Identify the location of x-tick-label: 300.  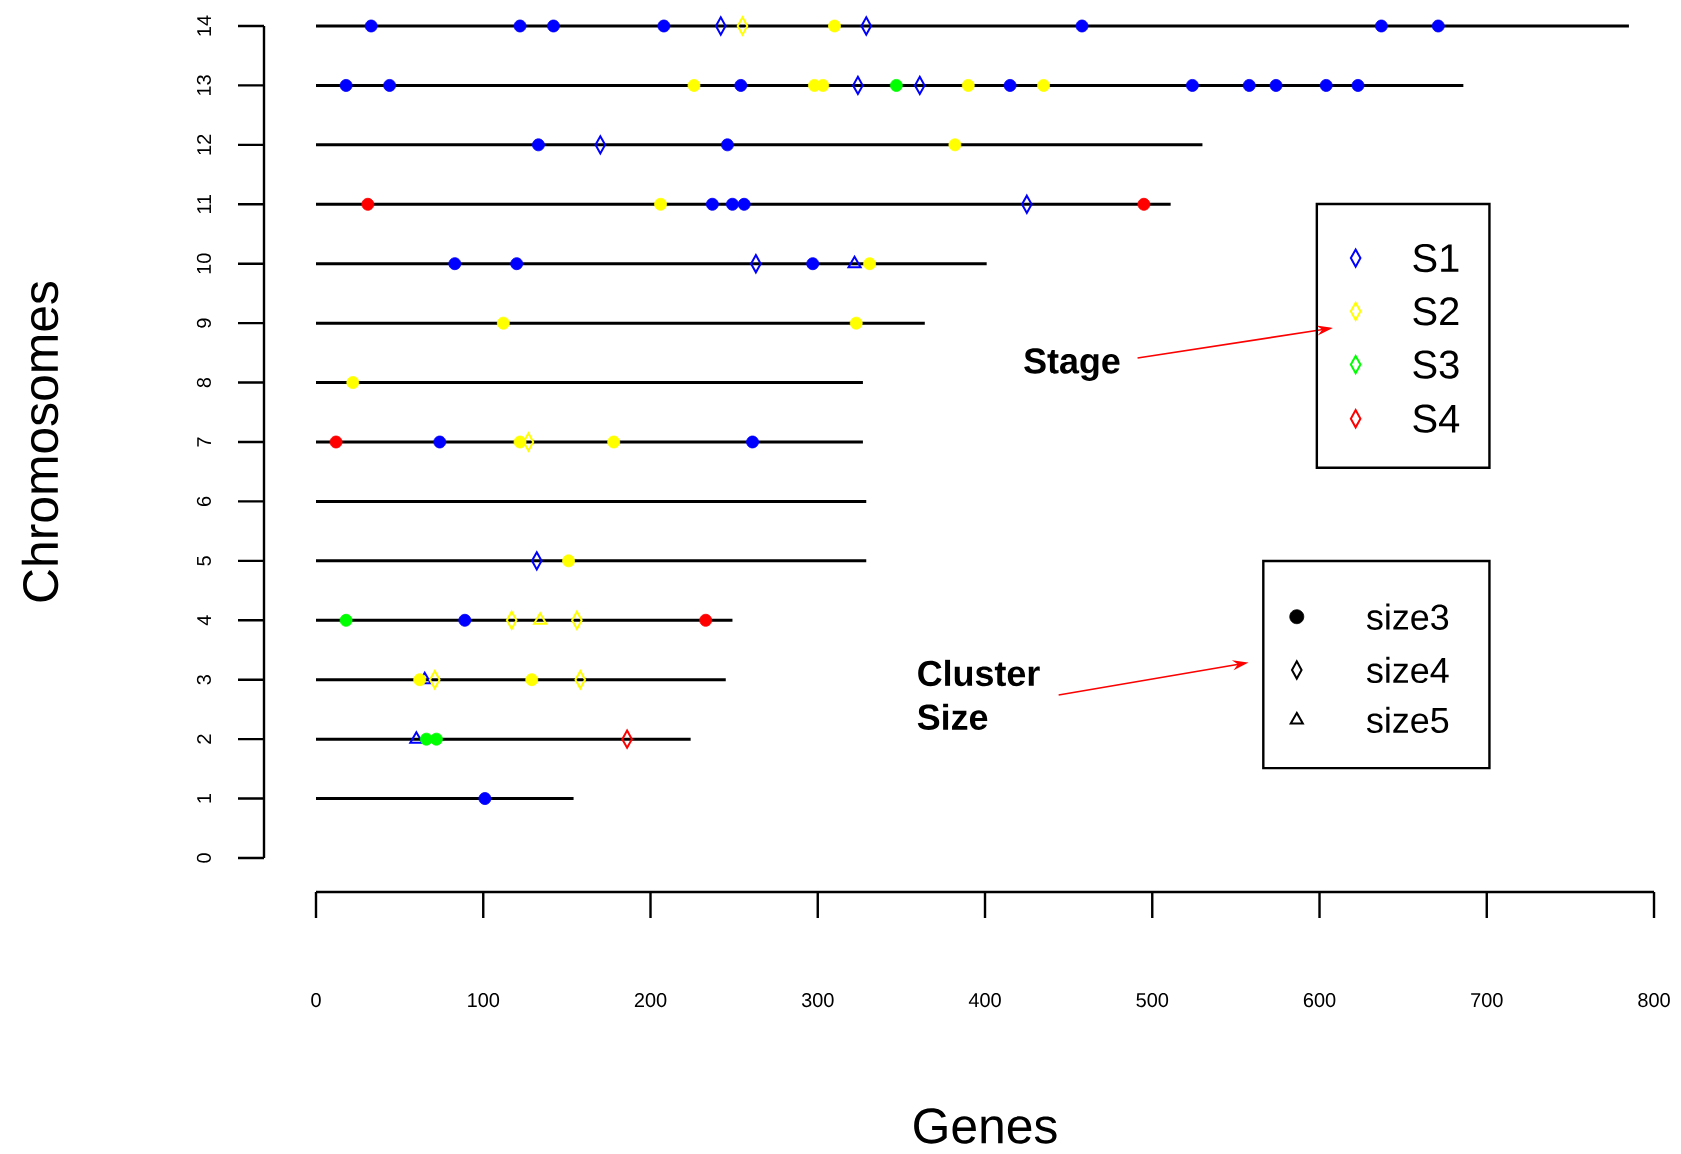
(817, 1000).